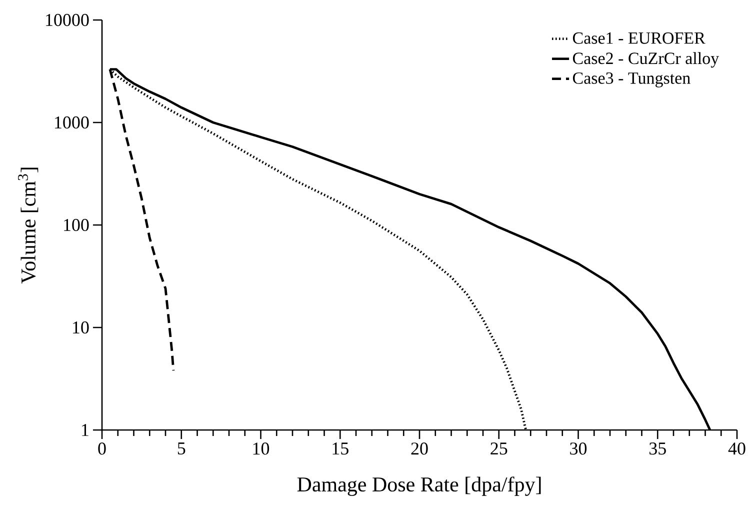 The image size is (750, 516). What do you see at coordinates (499, 448) in the screenshot?
I see `x-tick-label: 25` at bounding box center [499, 448].